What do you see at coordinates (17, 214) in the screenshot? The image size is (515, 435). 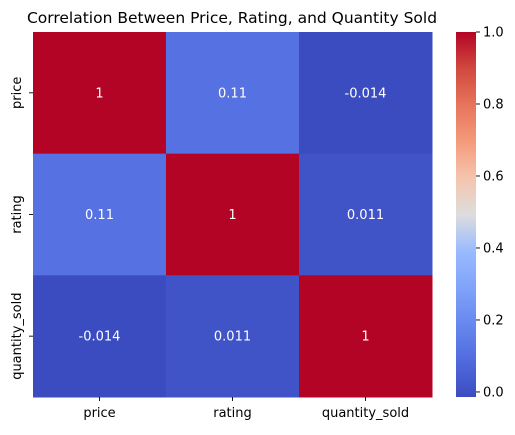 I see `y-tick-label: rating` at bounding box center [17, 214].